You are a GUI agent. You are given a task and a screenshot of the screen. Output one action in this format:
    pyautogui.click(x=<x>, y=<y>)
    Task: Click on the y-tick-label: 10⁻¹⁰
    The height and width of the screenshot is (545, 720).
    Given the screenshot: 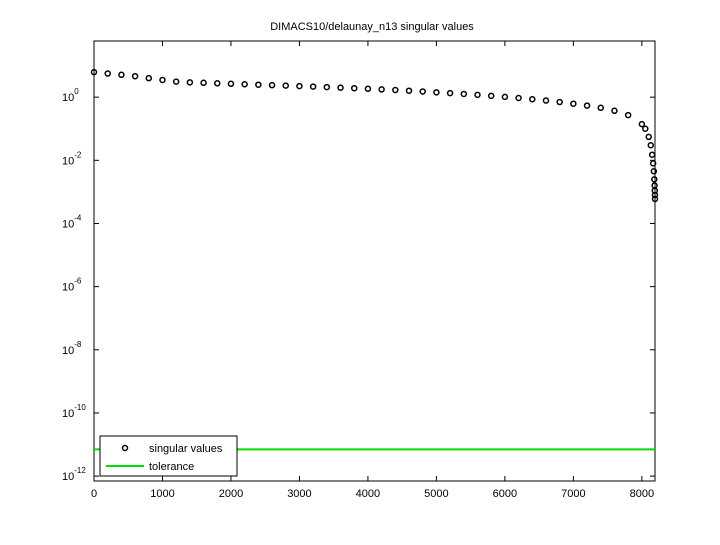 What is the action you would take?
    pyautogui.click(x=74, y=411)
    